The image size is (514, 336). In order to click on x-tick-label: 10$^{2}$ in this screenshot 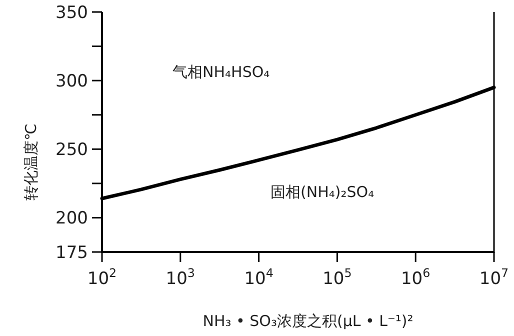, I will do `click(102, 277)`.